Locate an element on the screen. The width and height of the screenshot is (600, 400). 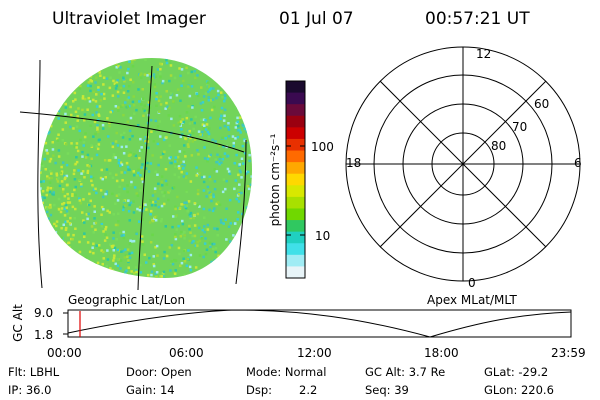
observation-date: 01 Jul 07 is located at coordinates (316, 19).